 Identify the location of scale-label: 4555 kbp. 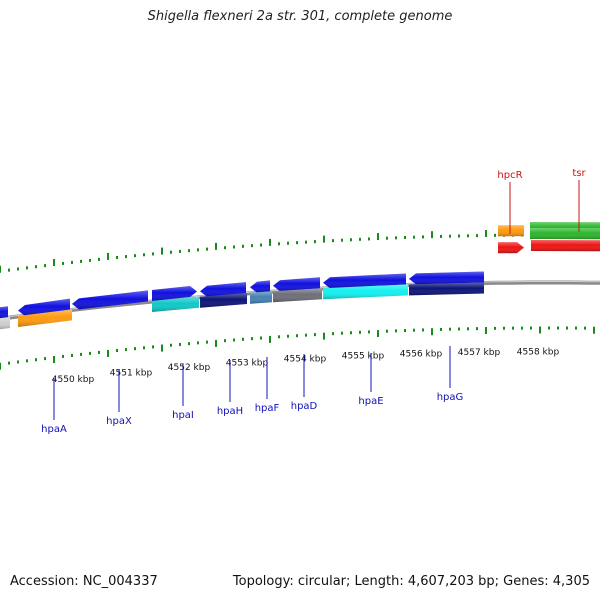
(363, 357).